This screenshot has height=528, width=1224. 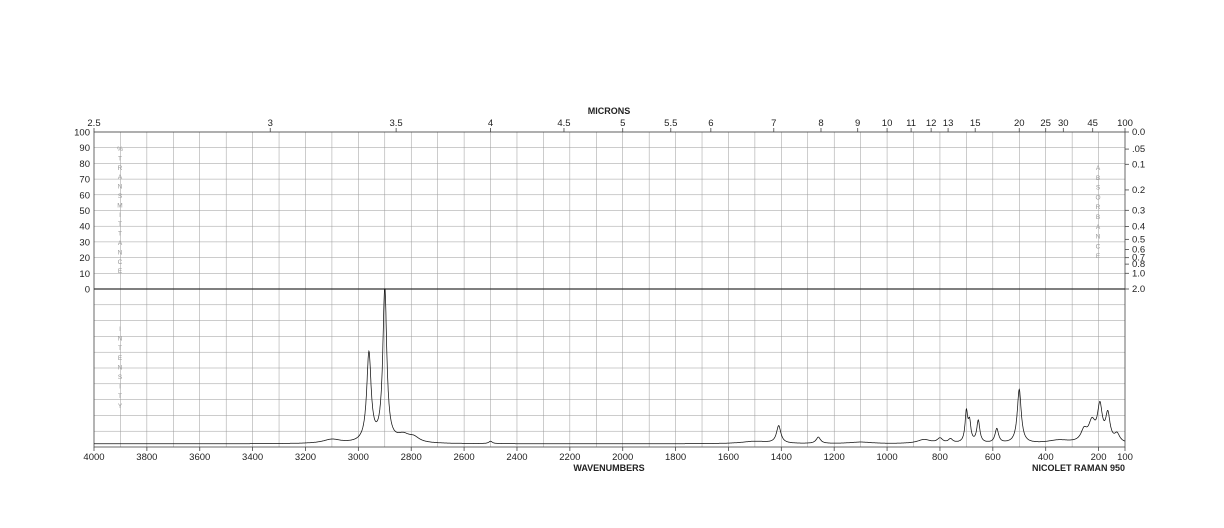 I want to click on micron-tick-label: 4.5, so click(x=563, y=123).